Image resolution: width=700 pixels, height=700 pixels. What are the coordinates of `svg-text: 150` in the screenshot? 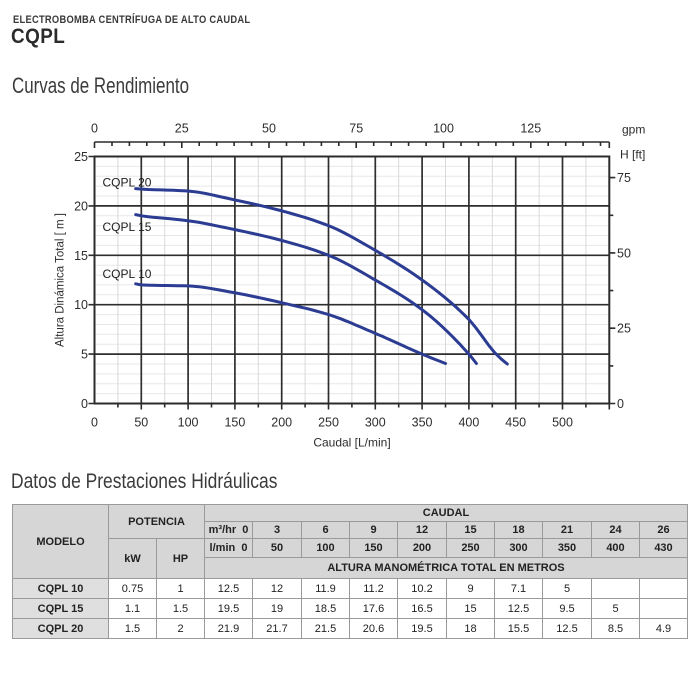 It's located at (234, 423).